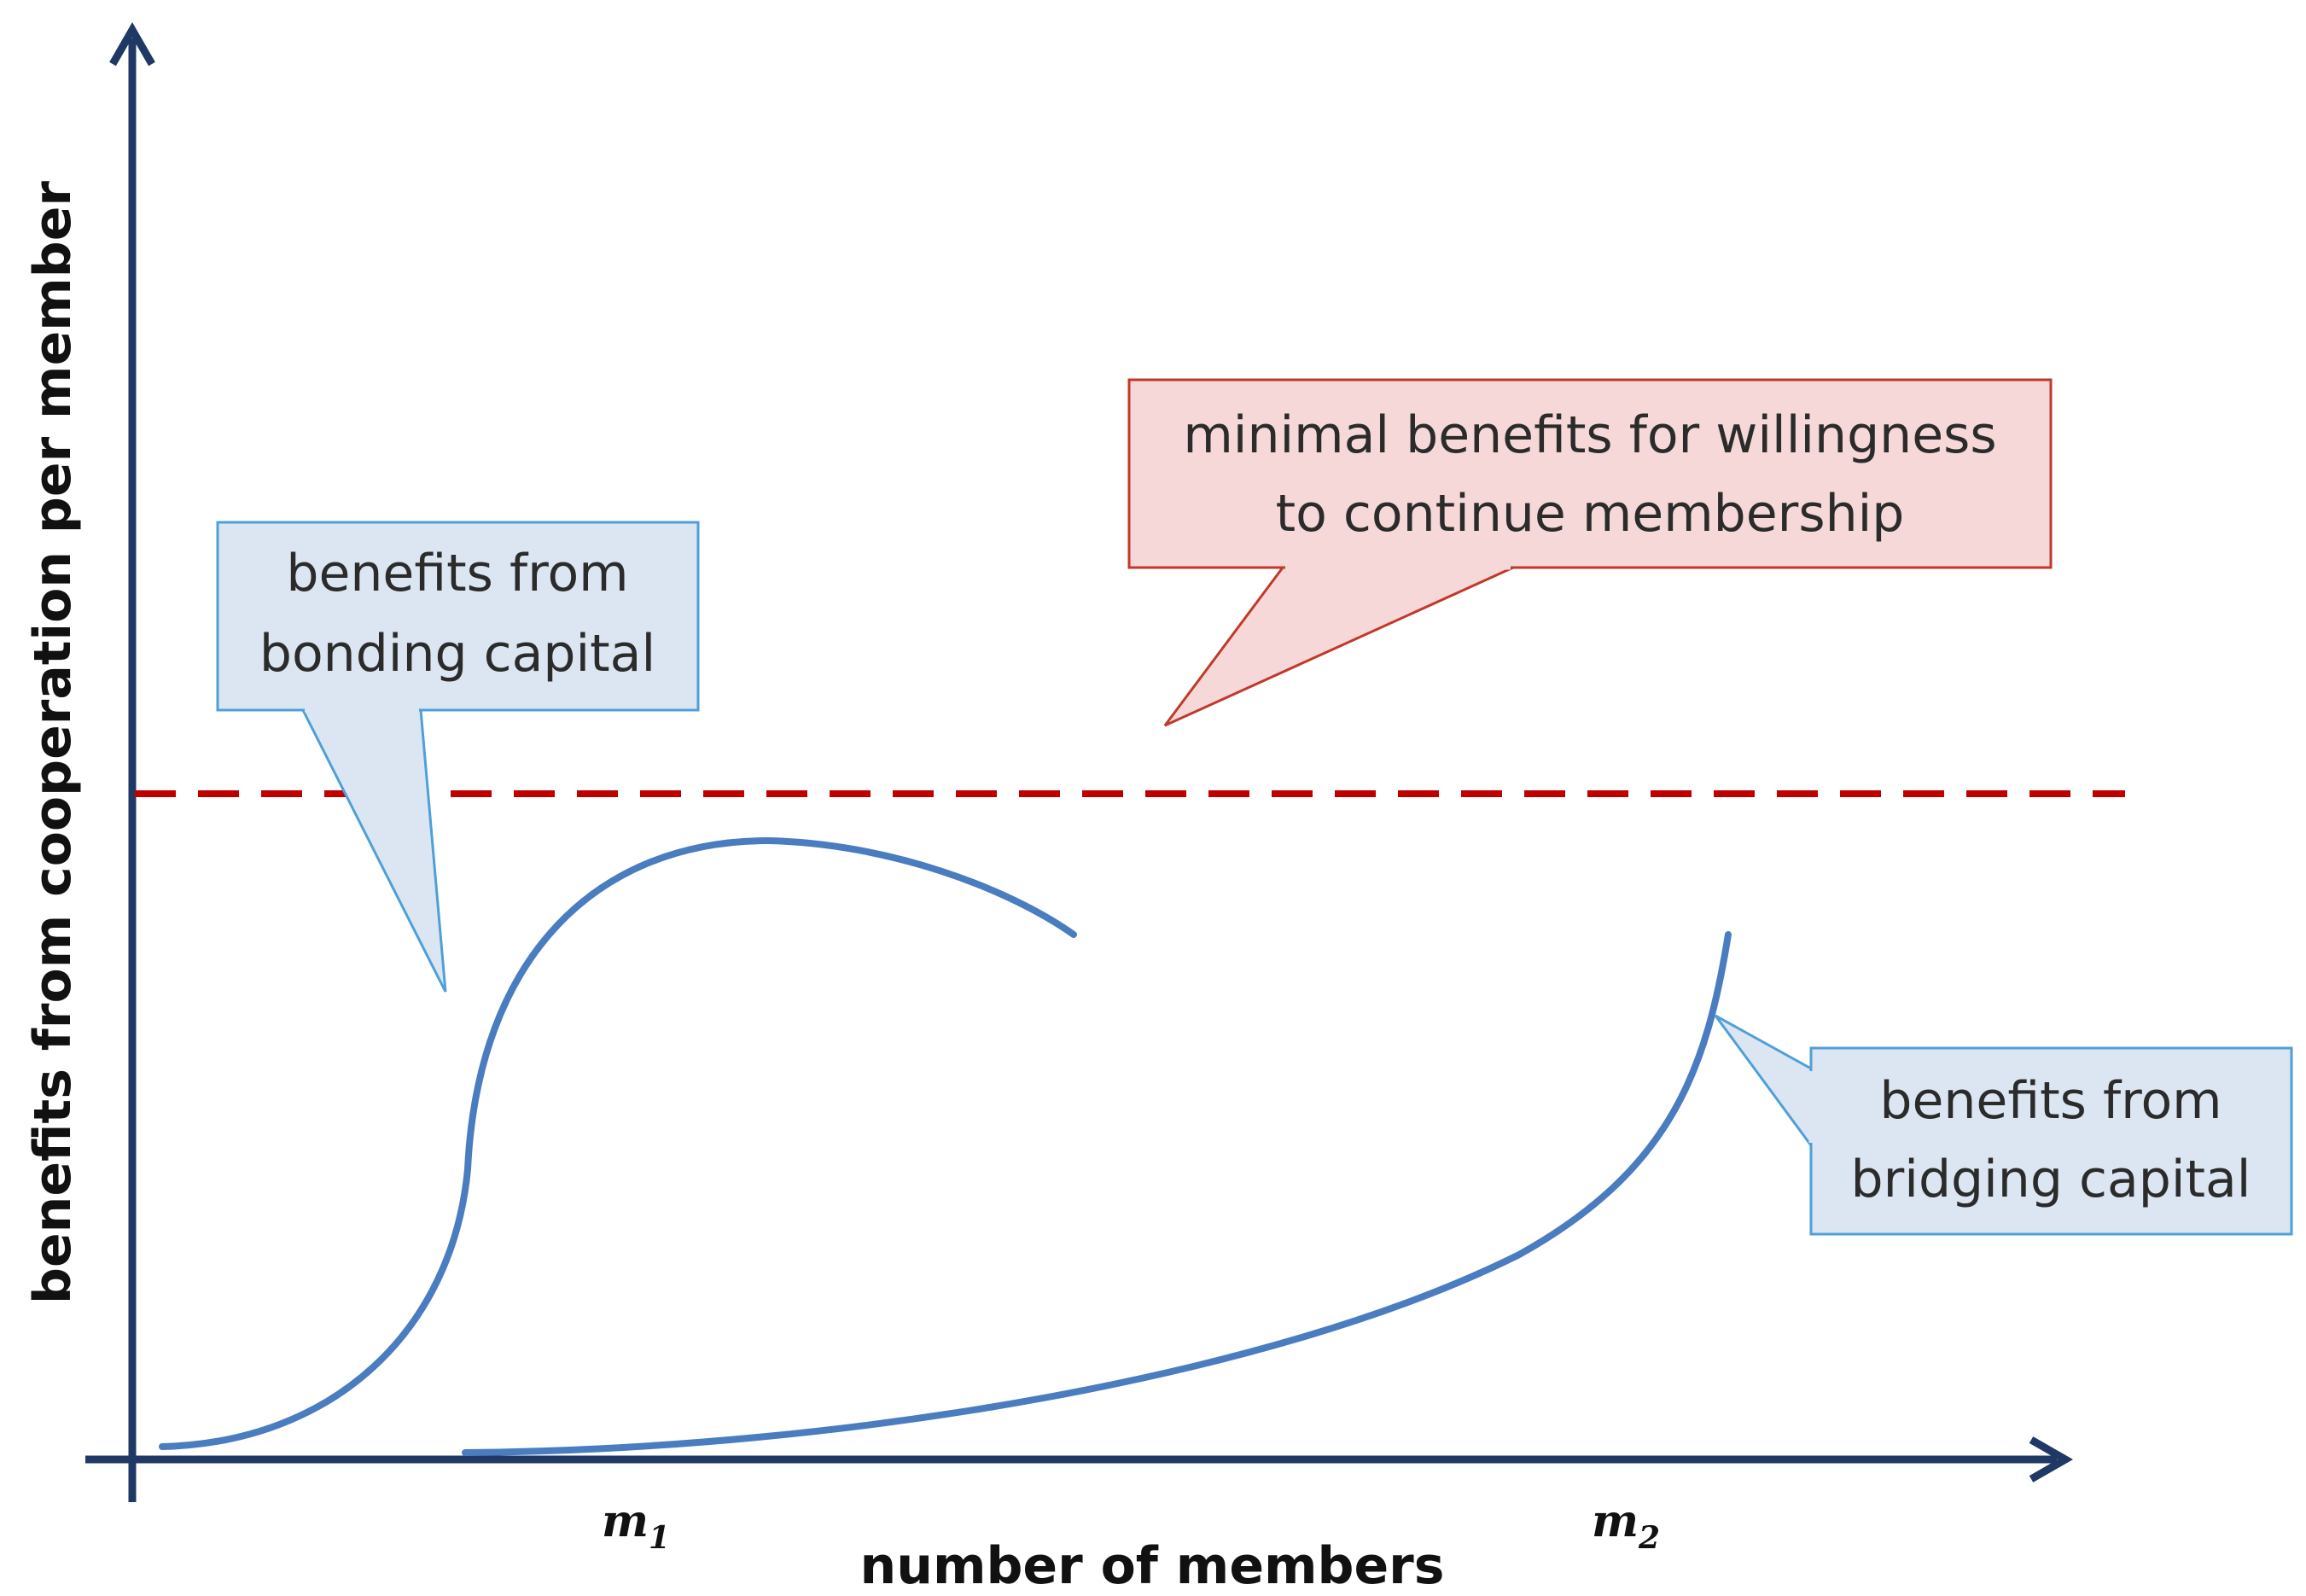 This screenshot has height=1596, width=2306. What do you see at coordinates (458, 757) in the screenshot?
I see `callout-bonding-capital: benefits from bonding capital` at bounding box center [458, 757].